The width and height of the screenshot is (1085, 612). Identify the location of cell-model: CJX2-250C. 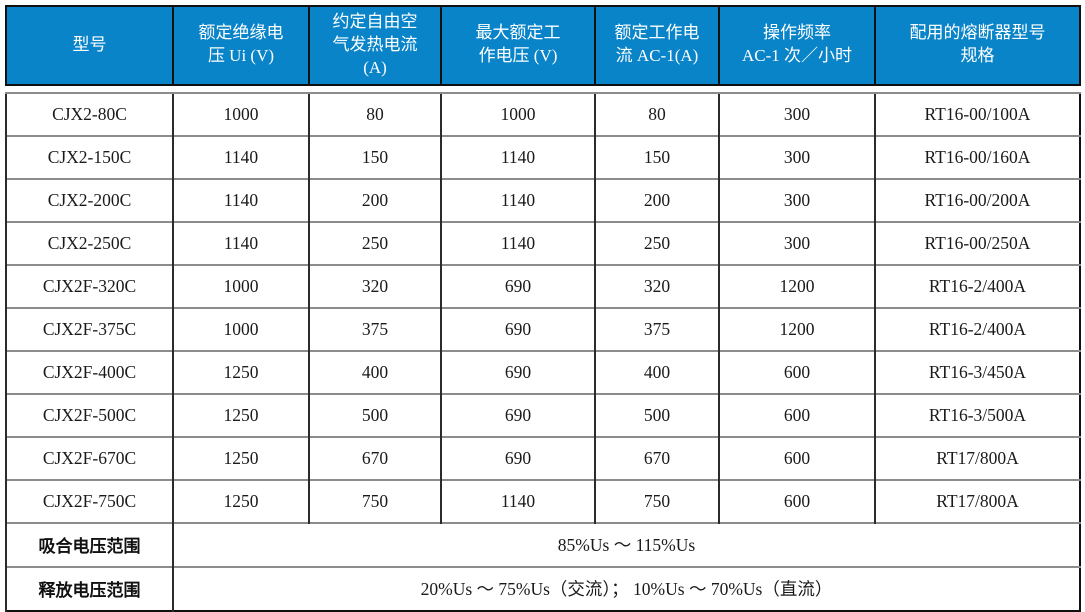
(89, 242).